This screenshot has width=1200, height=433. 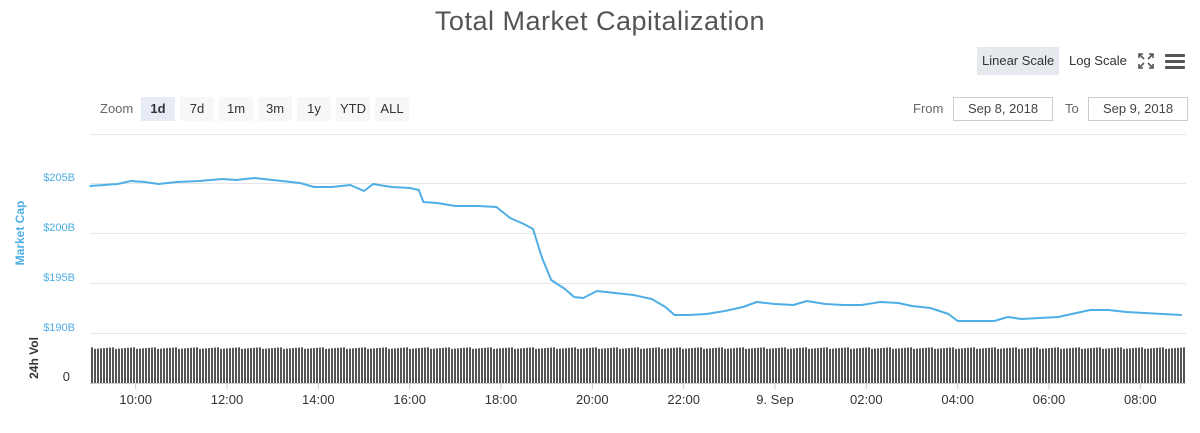 What do you see at coordinates (318, 399) in the screenshot?
I see `x-tick-label: 14:00` at bounding box center [318, 399].